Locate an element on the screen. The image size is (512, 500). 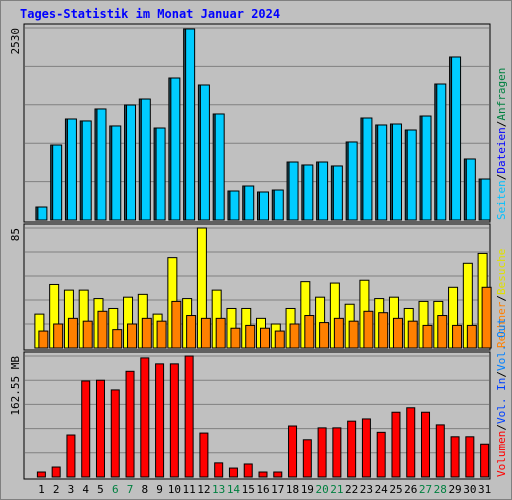
legend: Rechner/Besuche is located at coordinates (501, 298).